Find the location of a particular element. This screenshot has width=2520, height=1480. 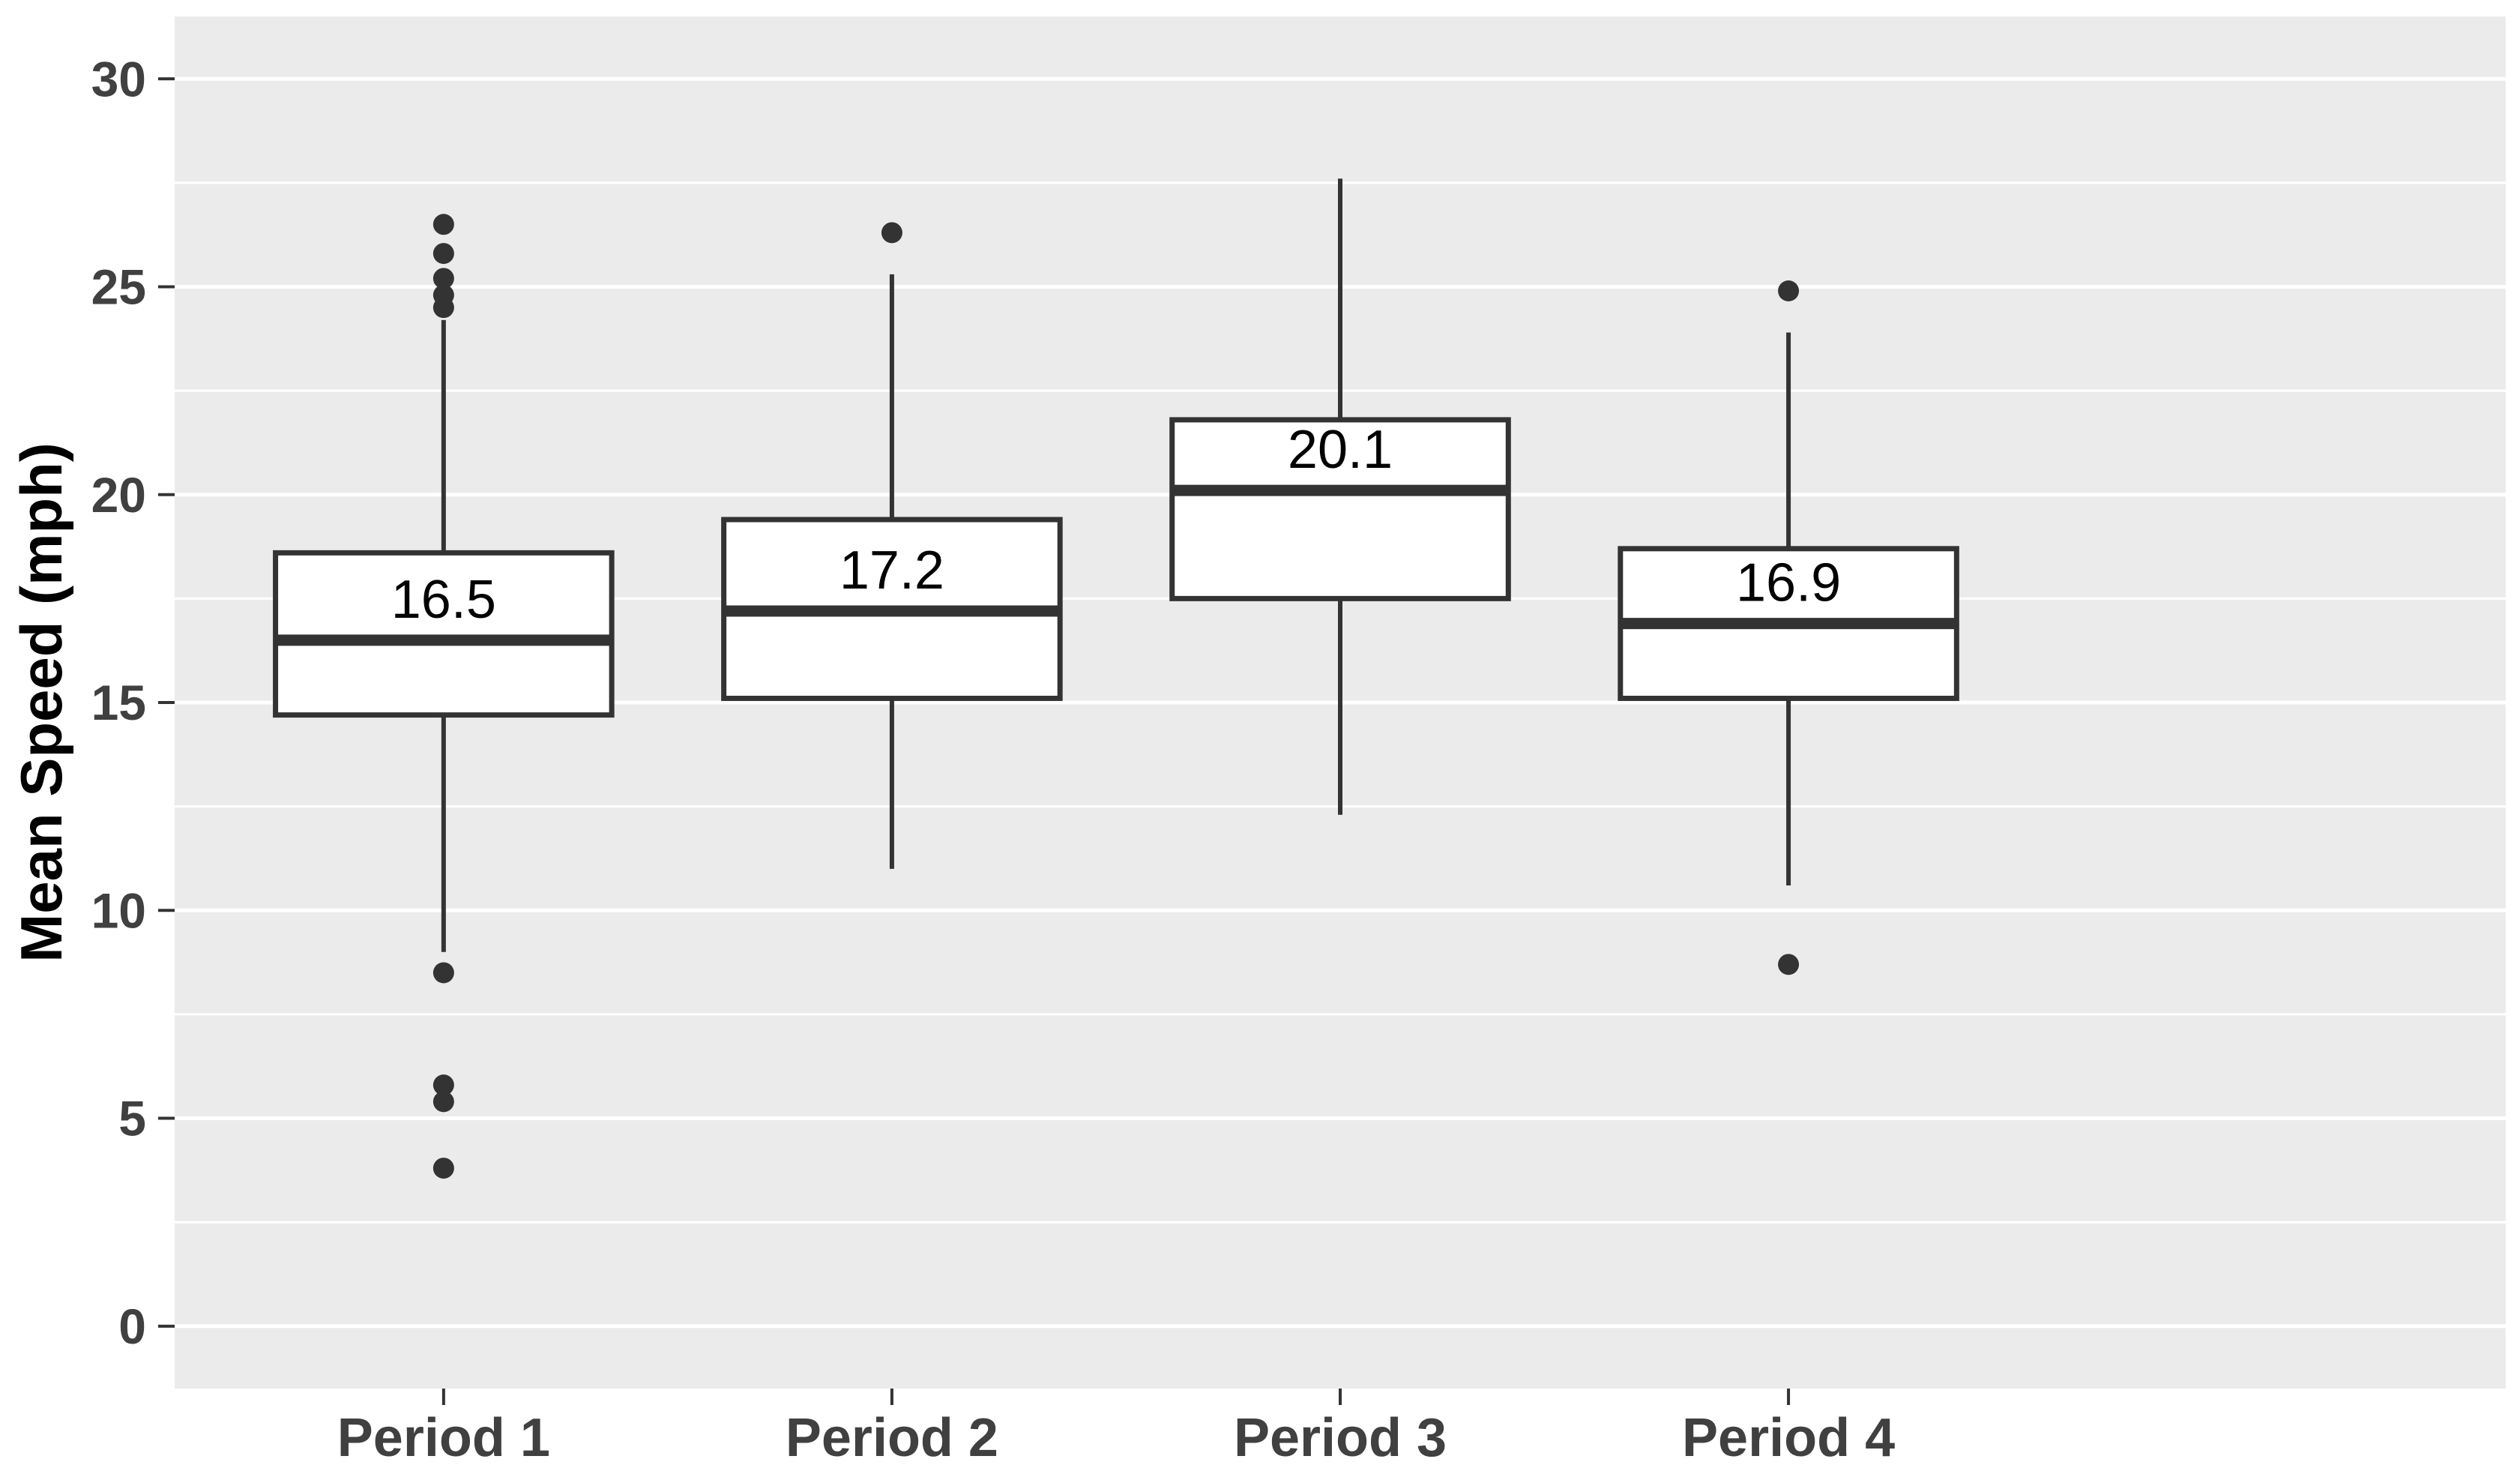

x-axis-category-label: Period 4 is located at coordinates (1788, 1438).